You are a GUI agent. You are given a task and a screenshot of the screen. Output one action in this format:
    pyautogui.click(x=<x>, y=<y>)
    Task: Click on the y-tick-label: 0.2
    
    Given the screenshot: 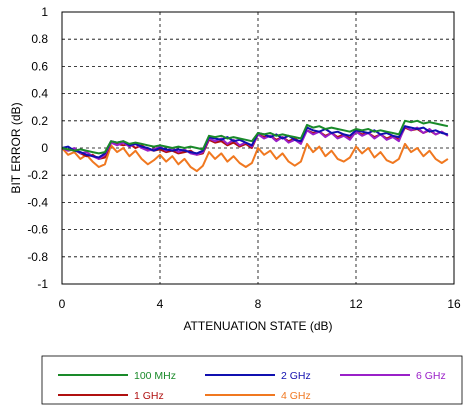 What is the action you would take?
    pyautogui.click(x=39, y=121)
    